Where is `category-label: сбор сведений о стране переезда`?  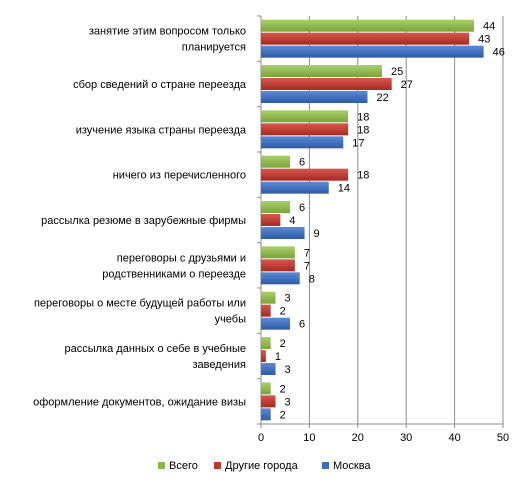 category-label: сбор сведений о стране переезда is located at coordinates (160, 85).